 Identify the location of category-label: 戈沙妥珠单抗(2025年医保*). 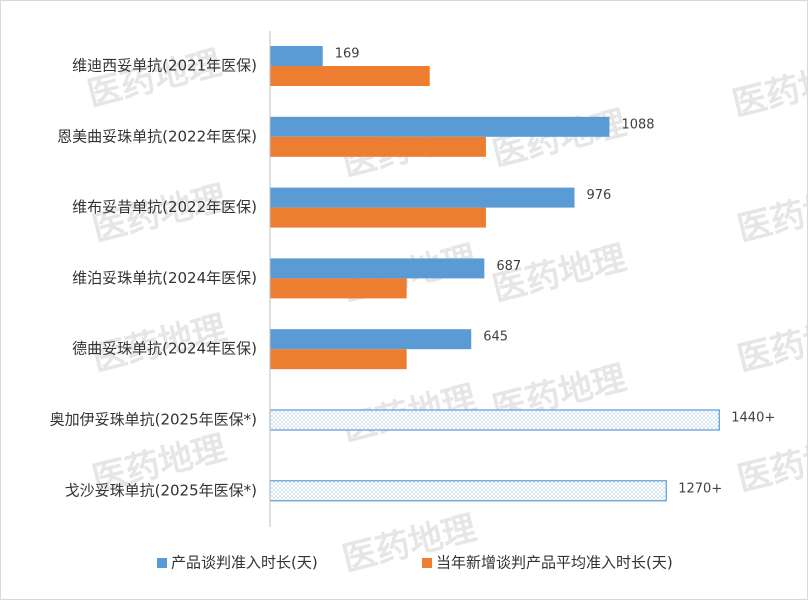
(161, 490).